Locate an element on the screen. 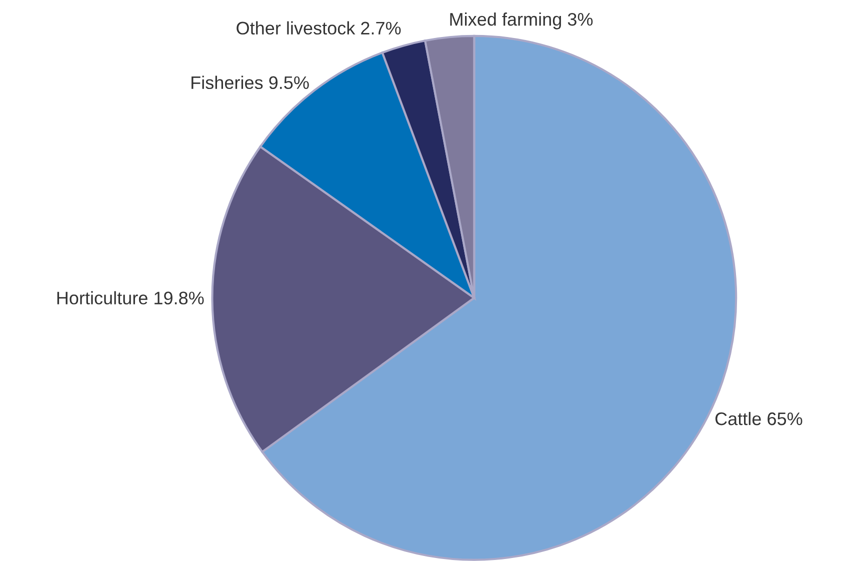  slice-label: Mixed farming 3% is located at coordinates (521, 21).